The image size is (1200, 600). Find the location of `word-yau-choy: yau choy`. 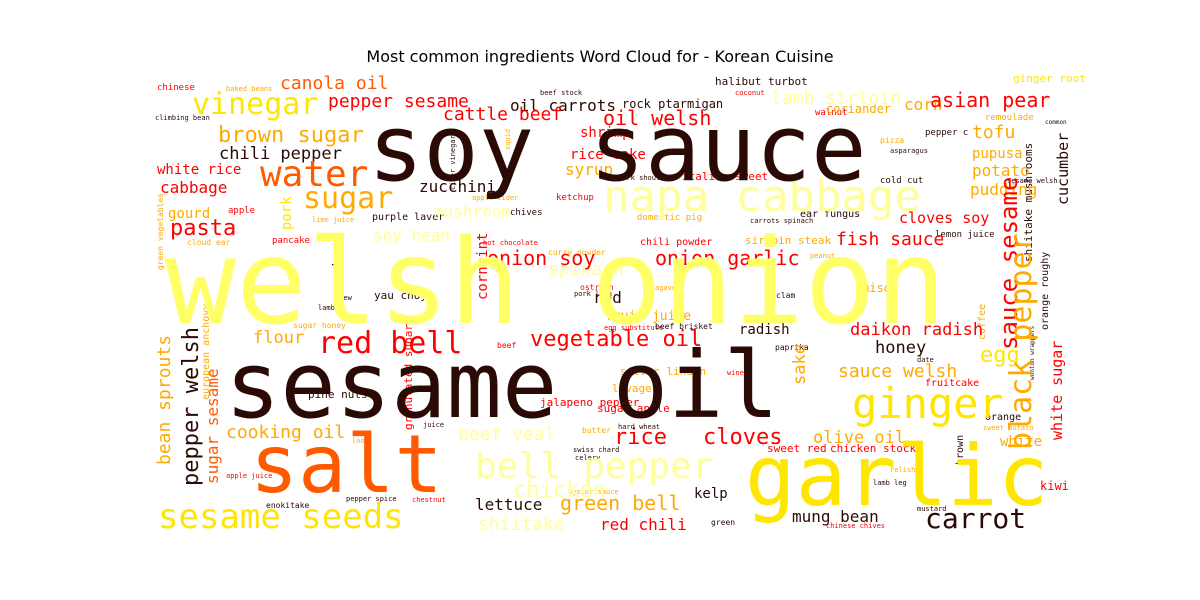

word-yau-choy: yau choy is located at coordinates (400, 295).